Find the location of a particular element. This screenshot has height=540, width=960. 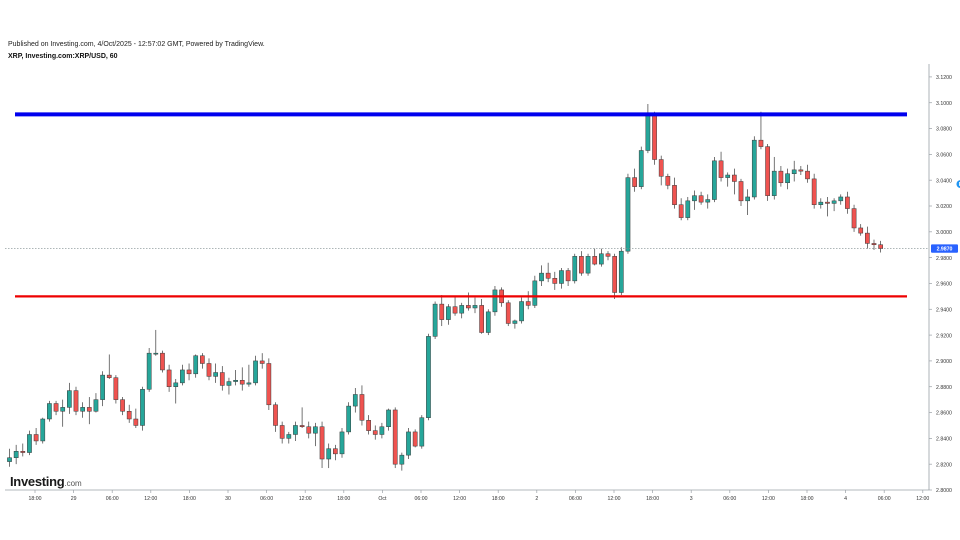

y-tick-label: 3.1200 is located at coordinates (944, 78).